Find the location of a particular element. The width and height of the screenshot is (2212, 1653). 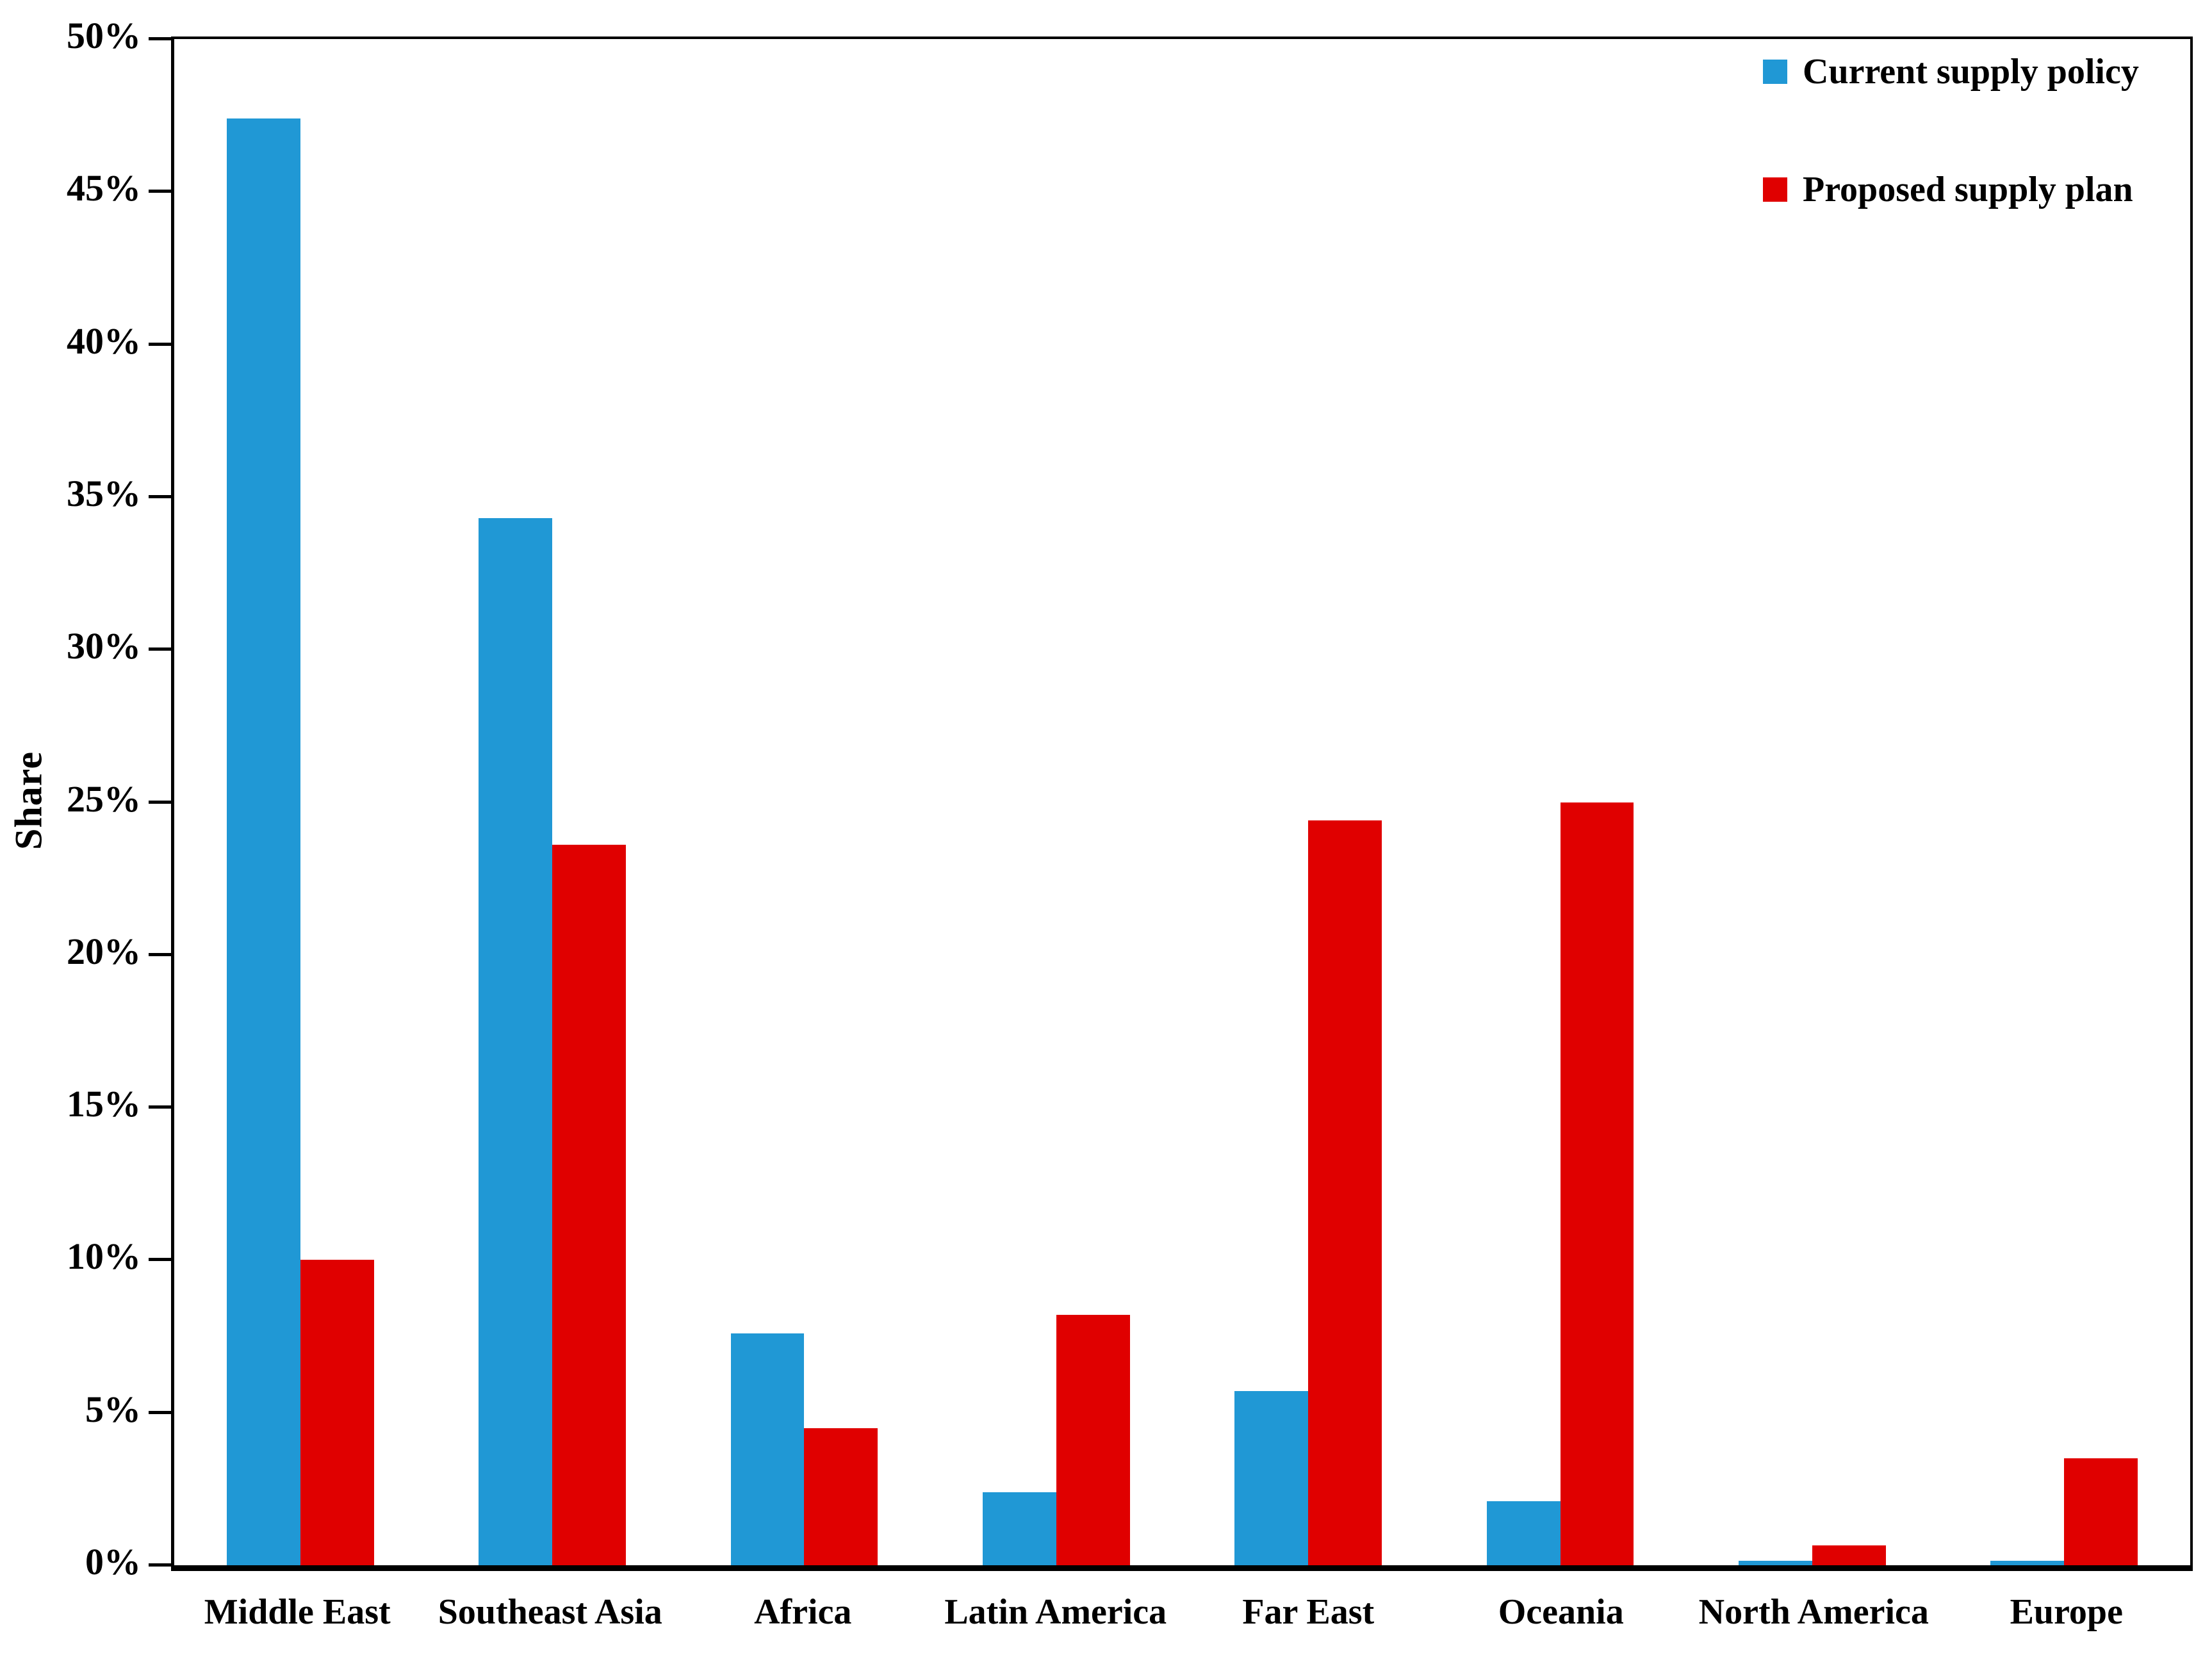

x-axis-label: Oceania is located at coordinates (1561, 1612).